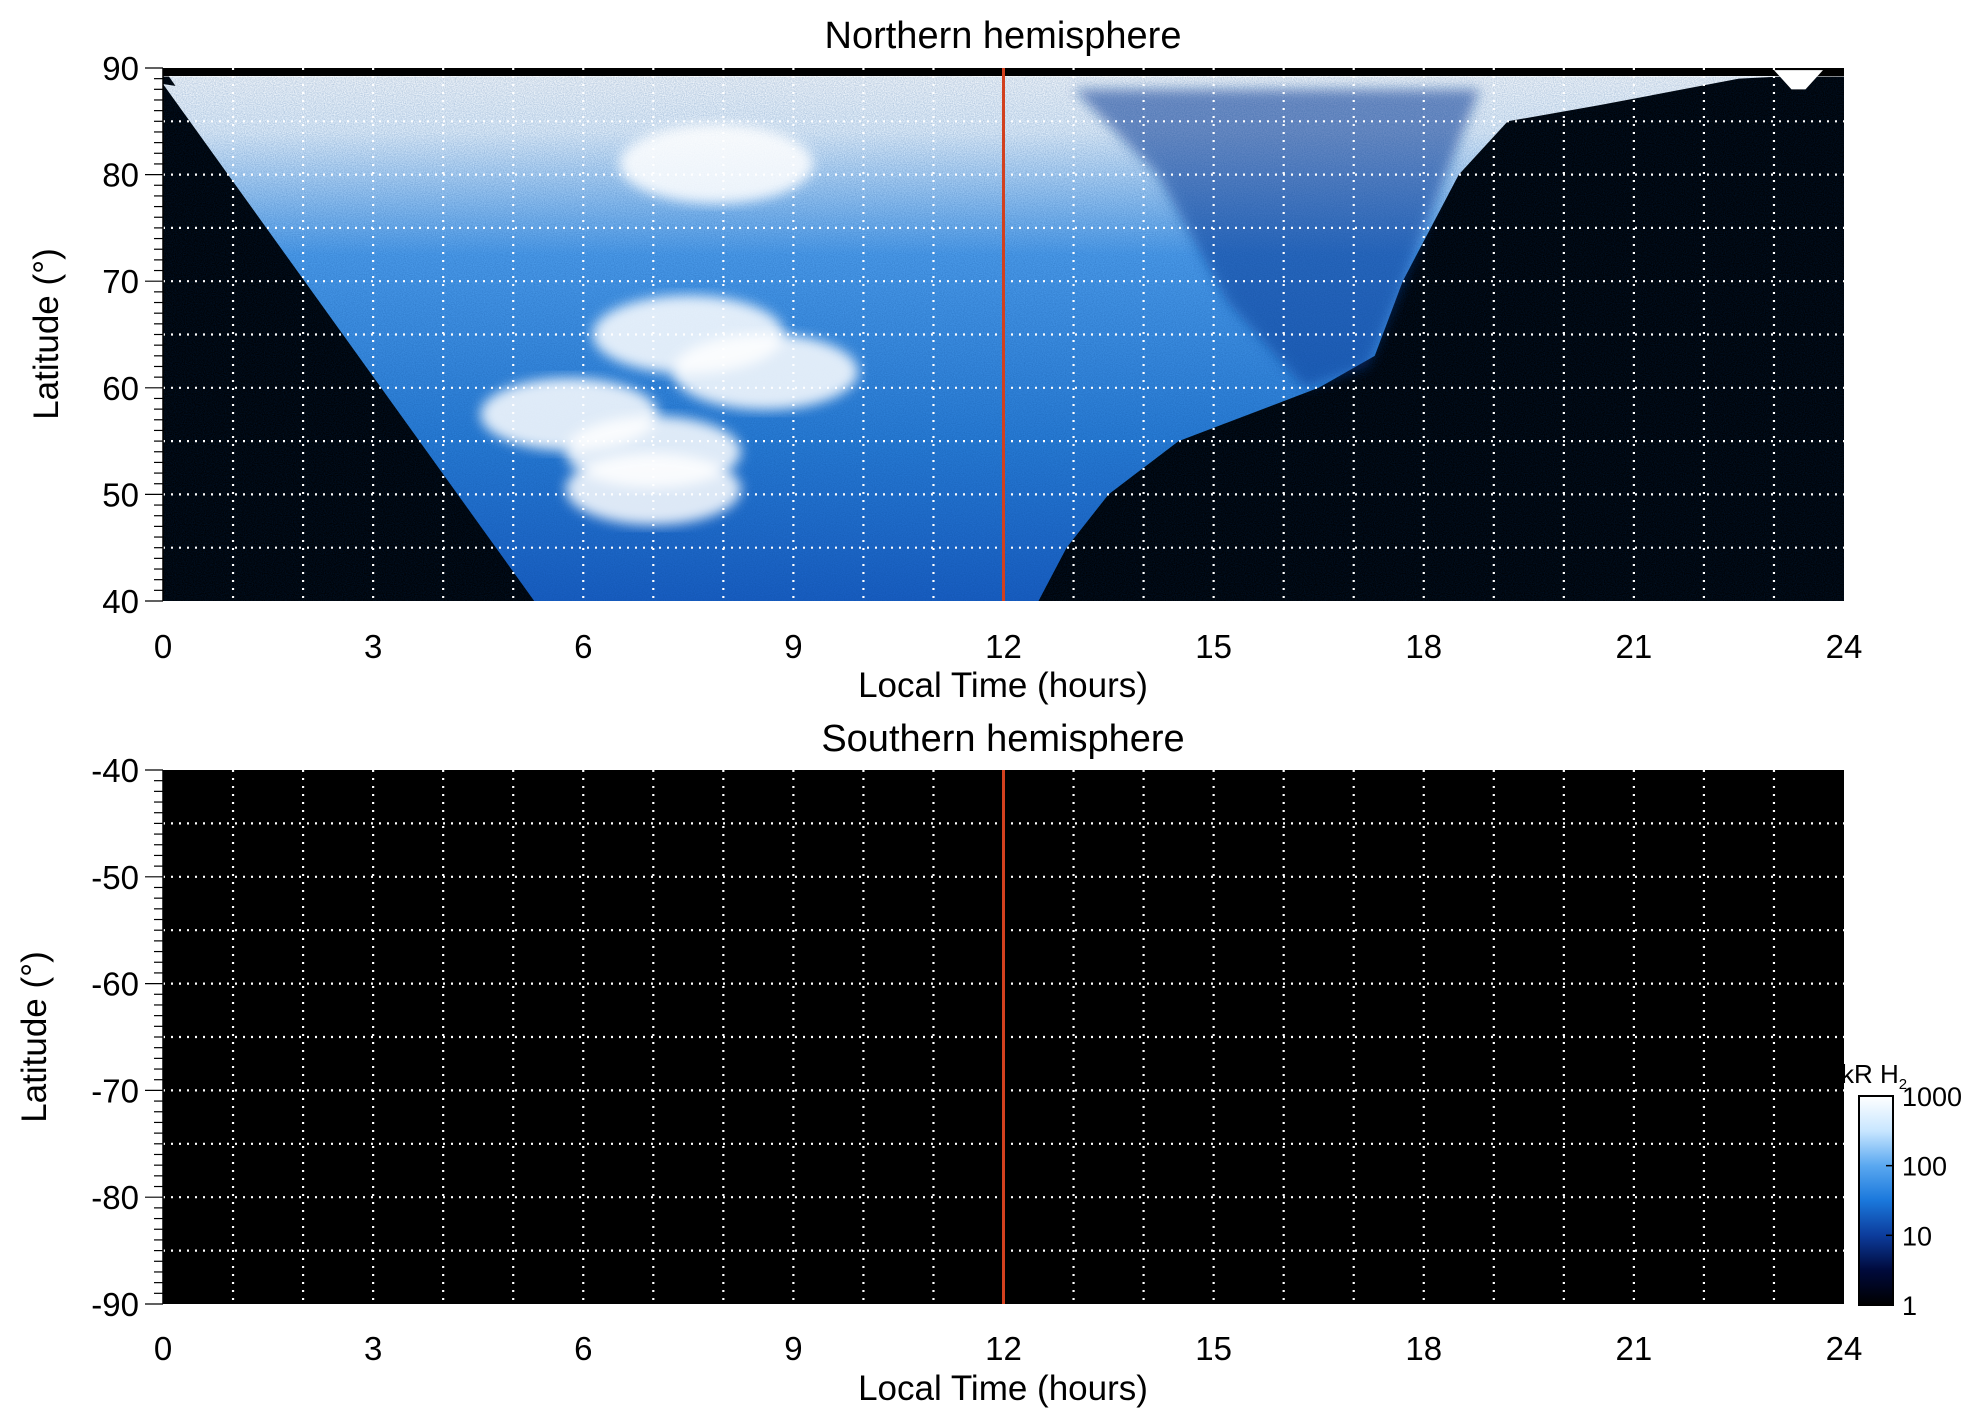  Describe the element at coordinates (373, 646) in the screenshot. I see `north-x-tick-label: 3` at that location.